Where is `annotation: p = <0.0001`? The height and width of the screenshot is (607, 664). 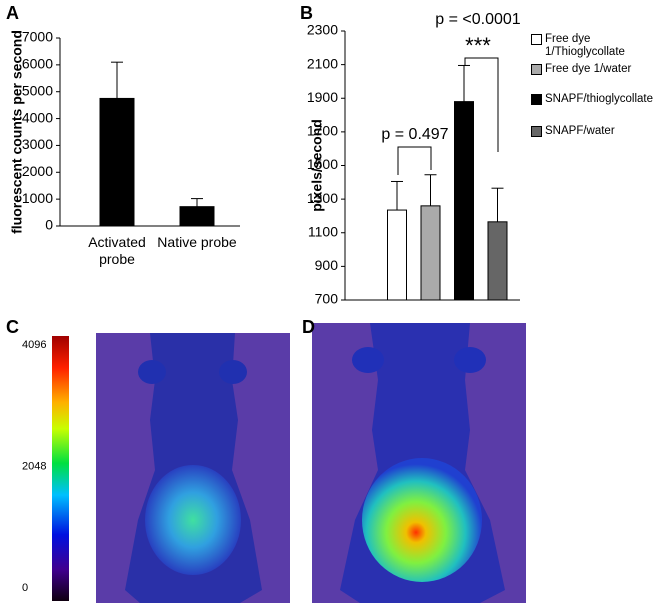
annotation: p = <0.0001 is located at coordinates (478, 19).